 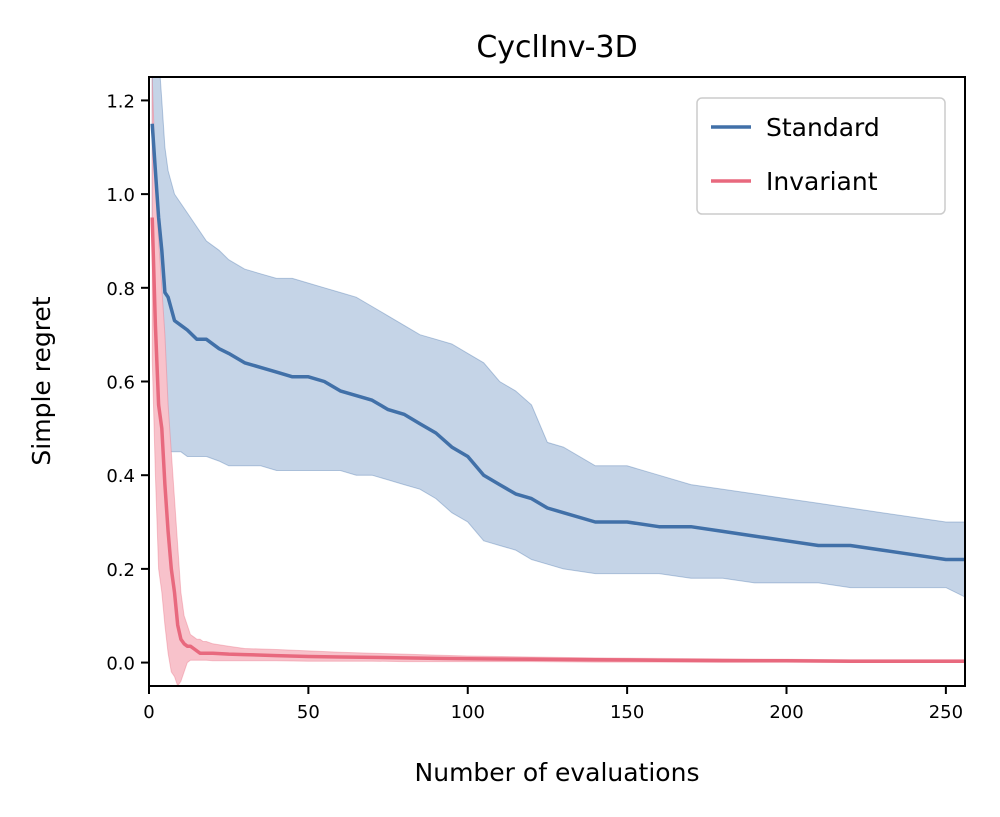 I want to click on y-tick-label: 1.0, so click(x=120, y=195).